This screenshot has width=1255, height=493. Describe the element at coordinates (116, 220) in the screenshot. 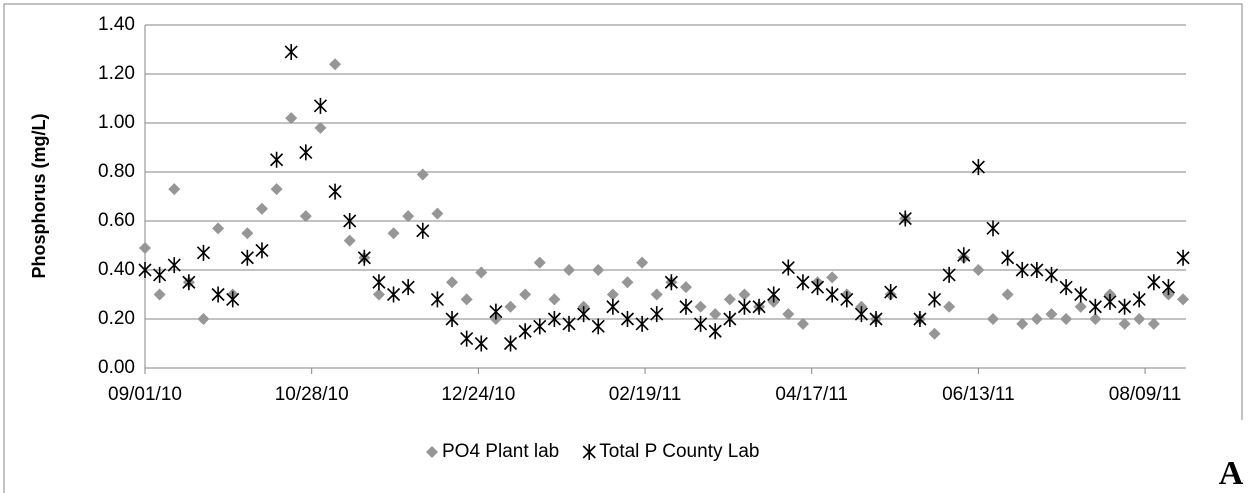

I see `y-tick-label: 0.60` at that location.